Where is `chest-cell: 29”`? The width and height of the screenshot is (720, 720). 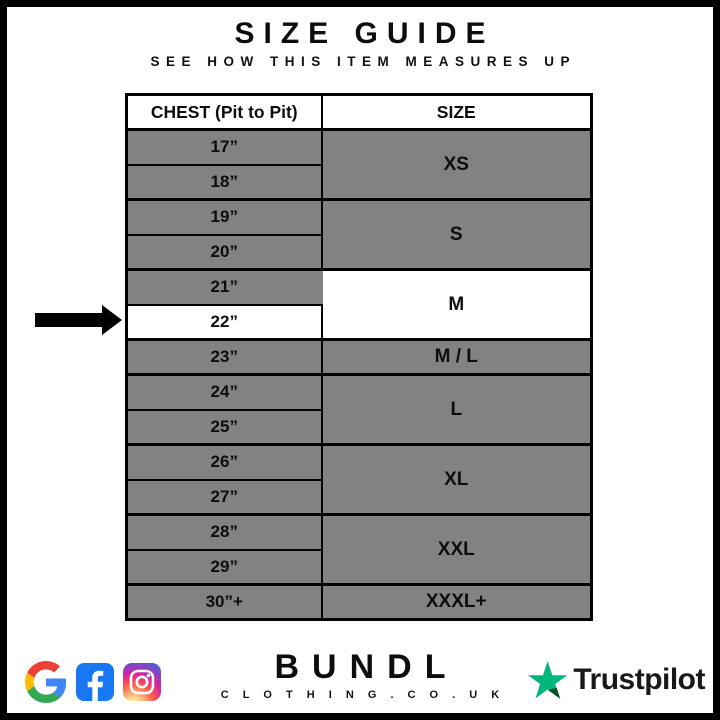 chest-cell: 29” is located at coordinates (224, 567).